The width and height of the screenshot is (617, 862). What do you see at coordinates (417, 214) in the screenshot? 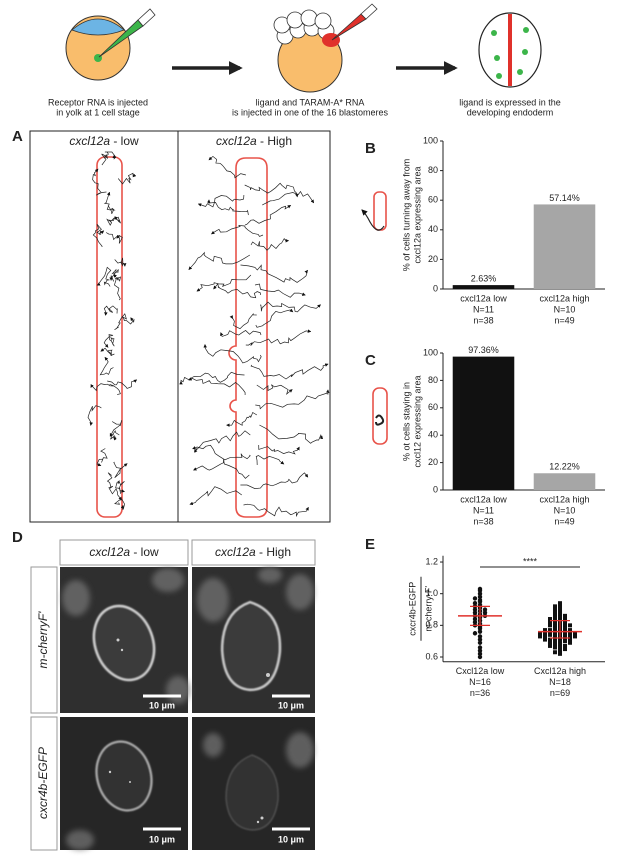
I see `y-axis-label: cxcl12a expressing area` at bounding box center [417, 214].